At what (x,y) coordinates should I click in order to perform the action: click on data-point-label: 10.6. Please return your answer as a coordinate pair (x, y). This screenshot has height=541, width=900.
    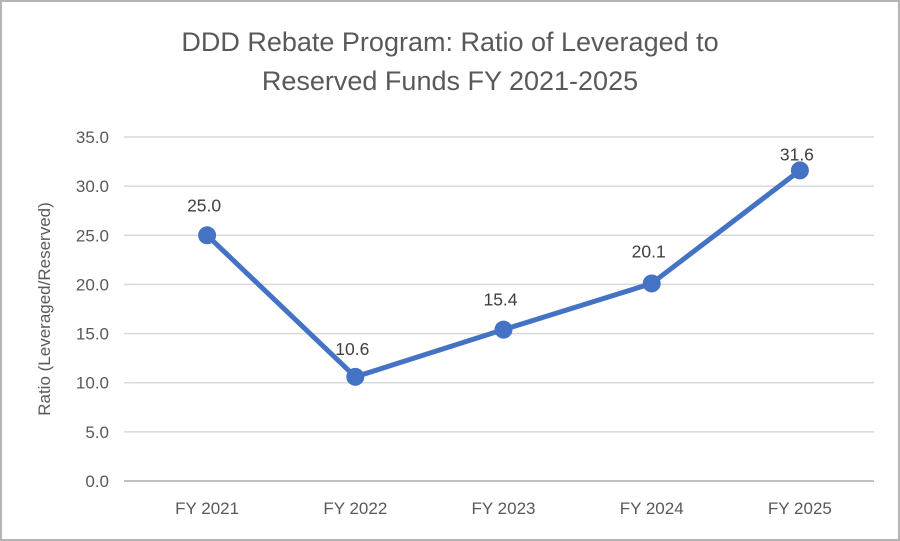
    Looking at the image, I should click on (352, 349).